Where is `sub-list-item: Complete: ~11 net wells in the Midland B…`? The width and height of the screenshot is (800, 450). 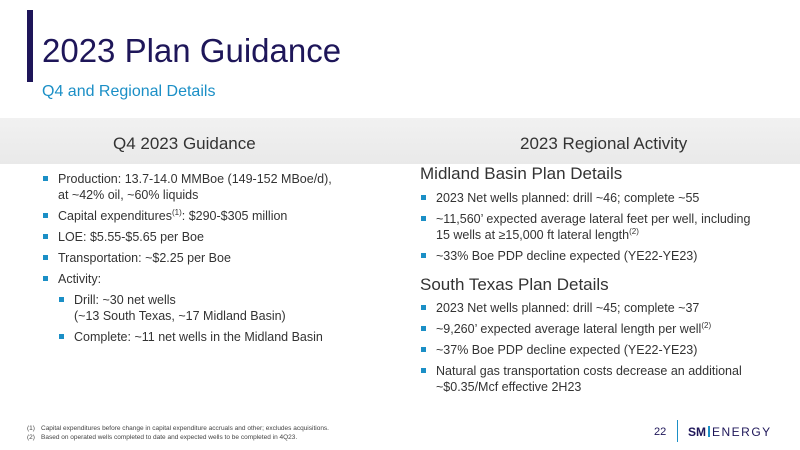 sub-list-item: Complete: ~11 net wells in the Midland B… is located at coordinates (195, 337).